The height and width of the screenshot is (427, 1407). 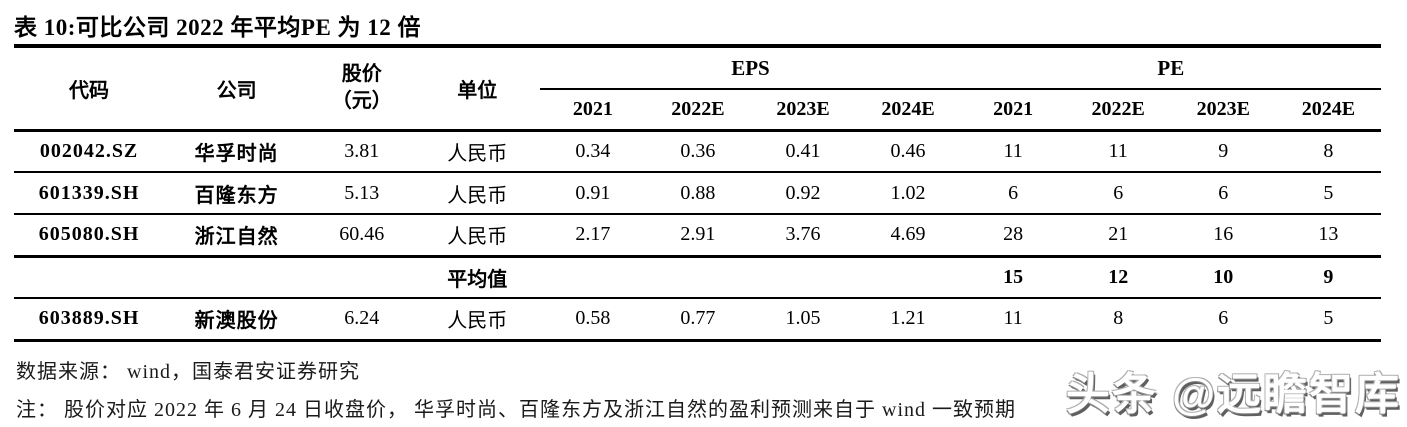 What do you see at coordinates (593, 110) in the screenshot?
I see `header-eps-2021: 2021` at bounding box center [593, 110].